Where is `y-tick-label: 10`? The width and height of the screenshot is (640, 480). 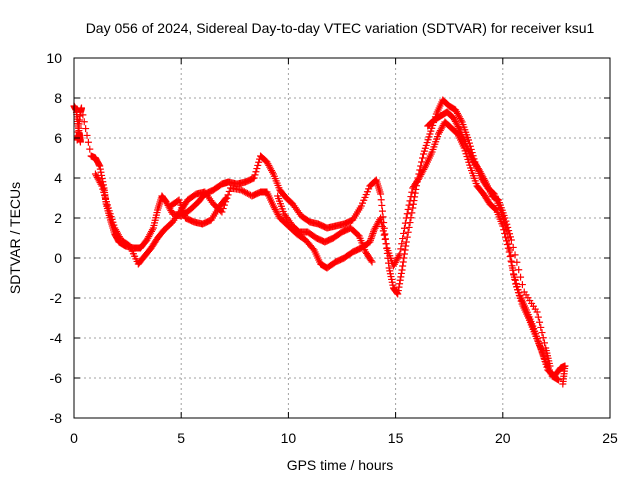
y-tick-label: 10 is located at coordinates (54, 58).